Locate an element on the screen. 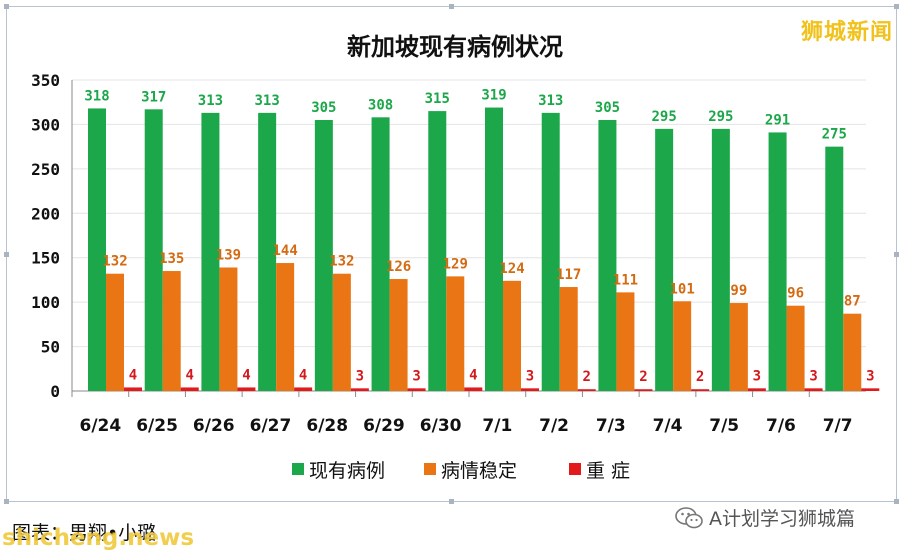  source-account-name: A计划学习狮城篇 is located at coordinates (782, 519).